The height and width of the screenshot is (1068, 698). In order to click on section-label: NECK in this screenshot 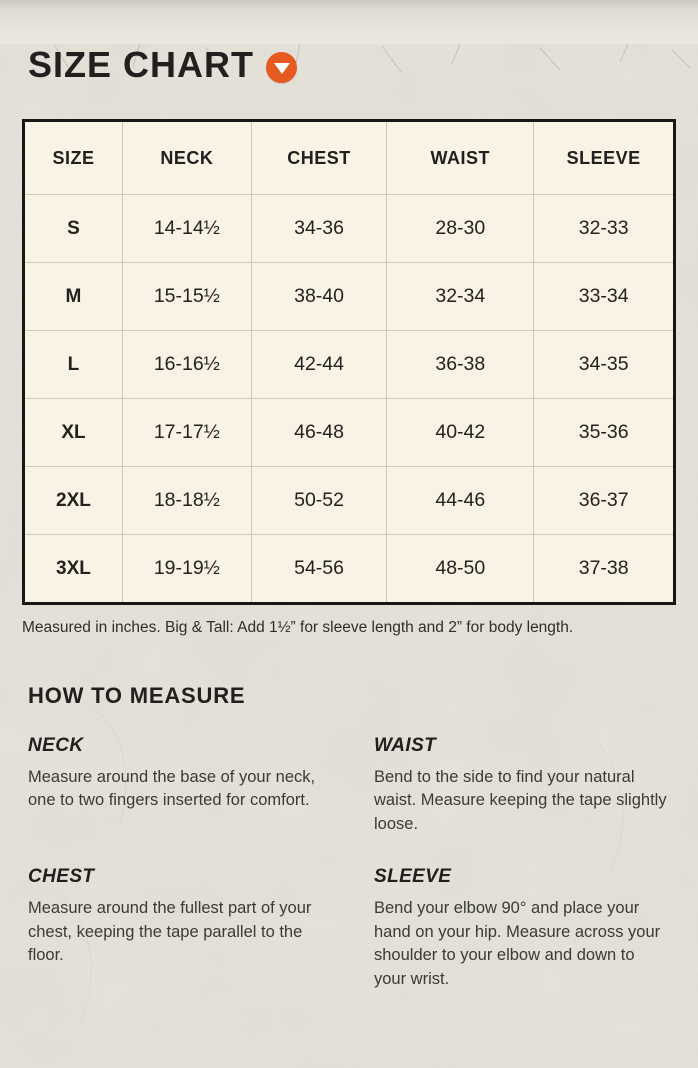, I will do `click(56, 745)`.